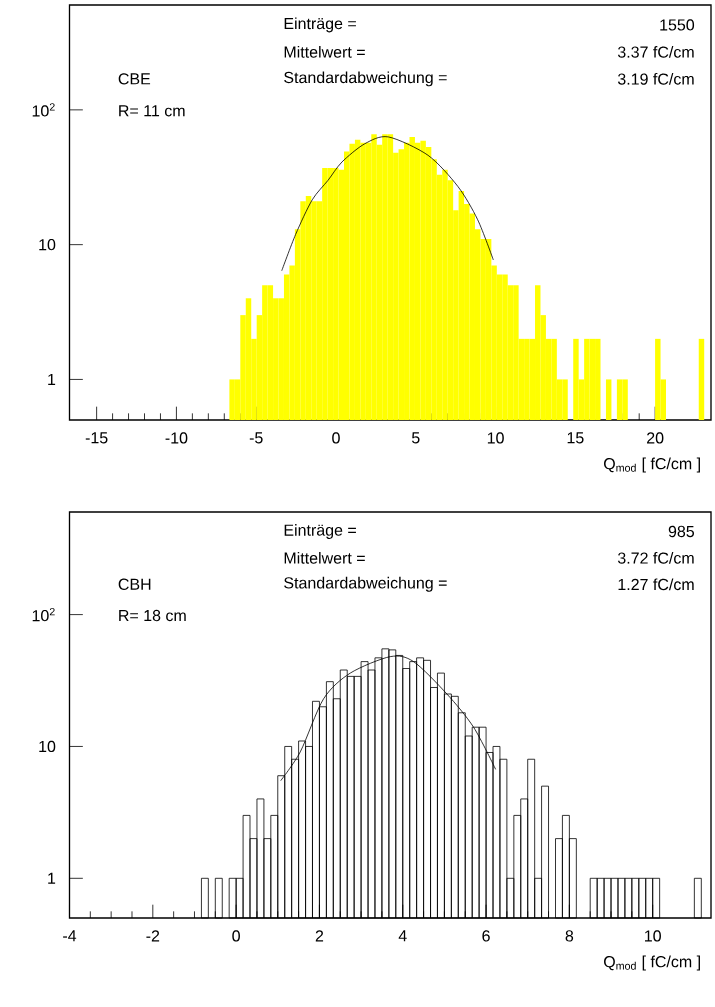 This screenshot has width=715, height=1007. Describe the element at coordinates (575, 438) in the screenshot. I see `x-tick-label: 15` at that location.